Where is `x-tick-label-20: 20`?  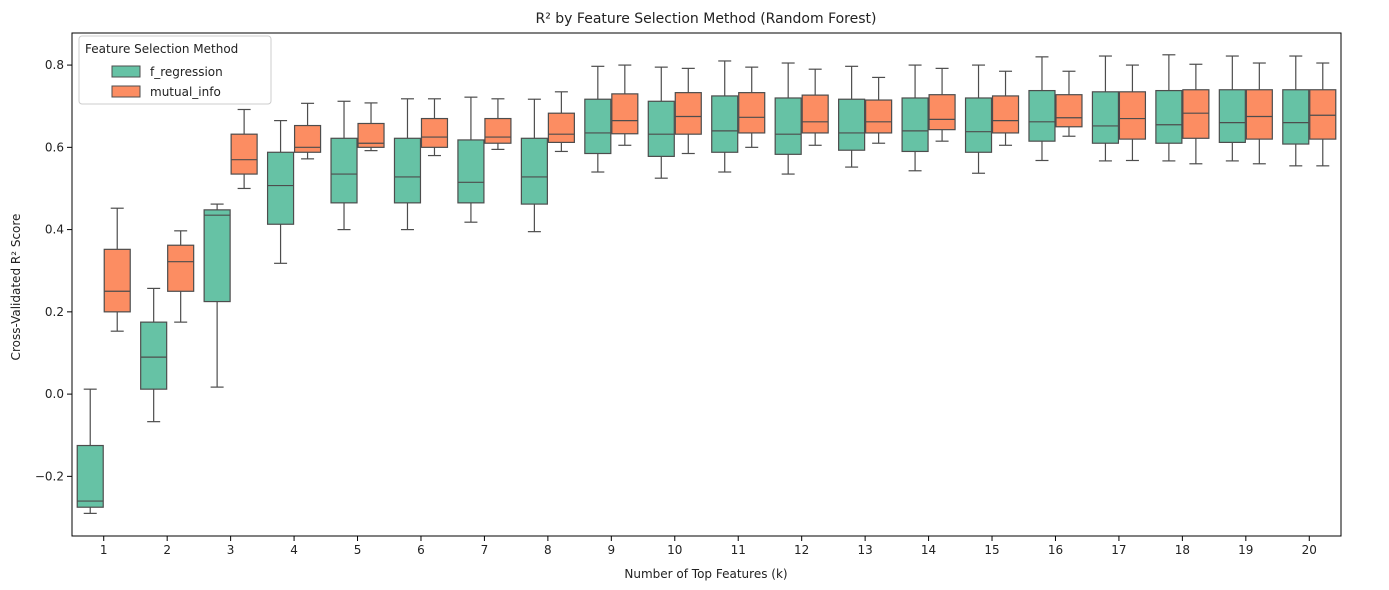 x-tick-label-20: 20 is located at coordinates (1309, 550).